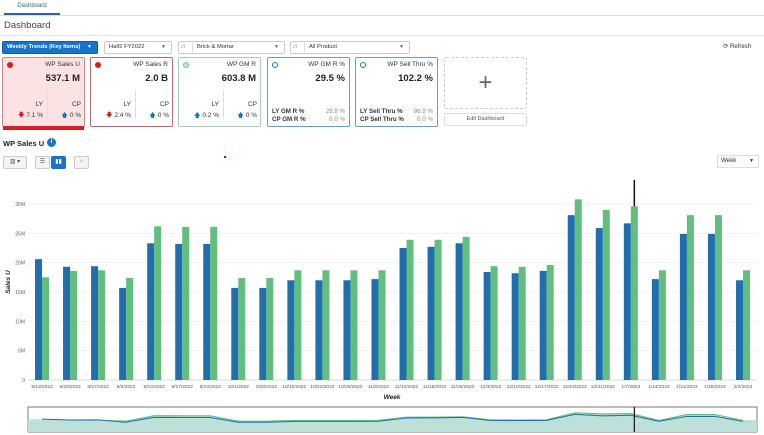  I want to click on status-dot-icon, so click(10, 65).